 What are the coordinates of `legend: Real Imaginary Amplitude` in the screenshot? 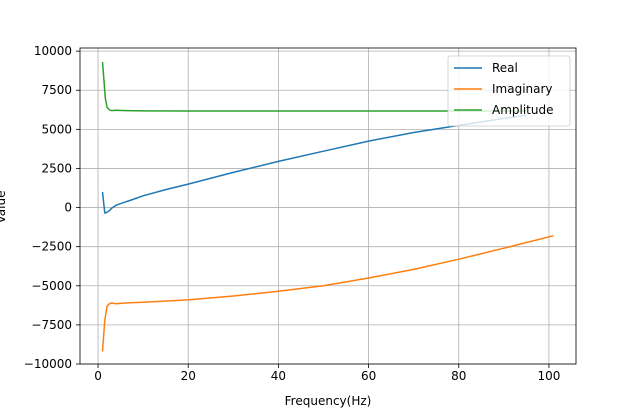 It's located at (509, 91).